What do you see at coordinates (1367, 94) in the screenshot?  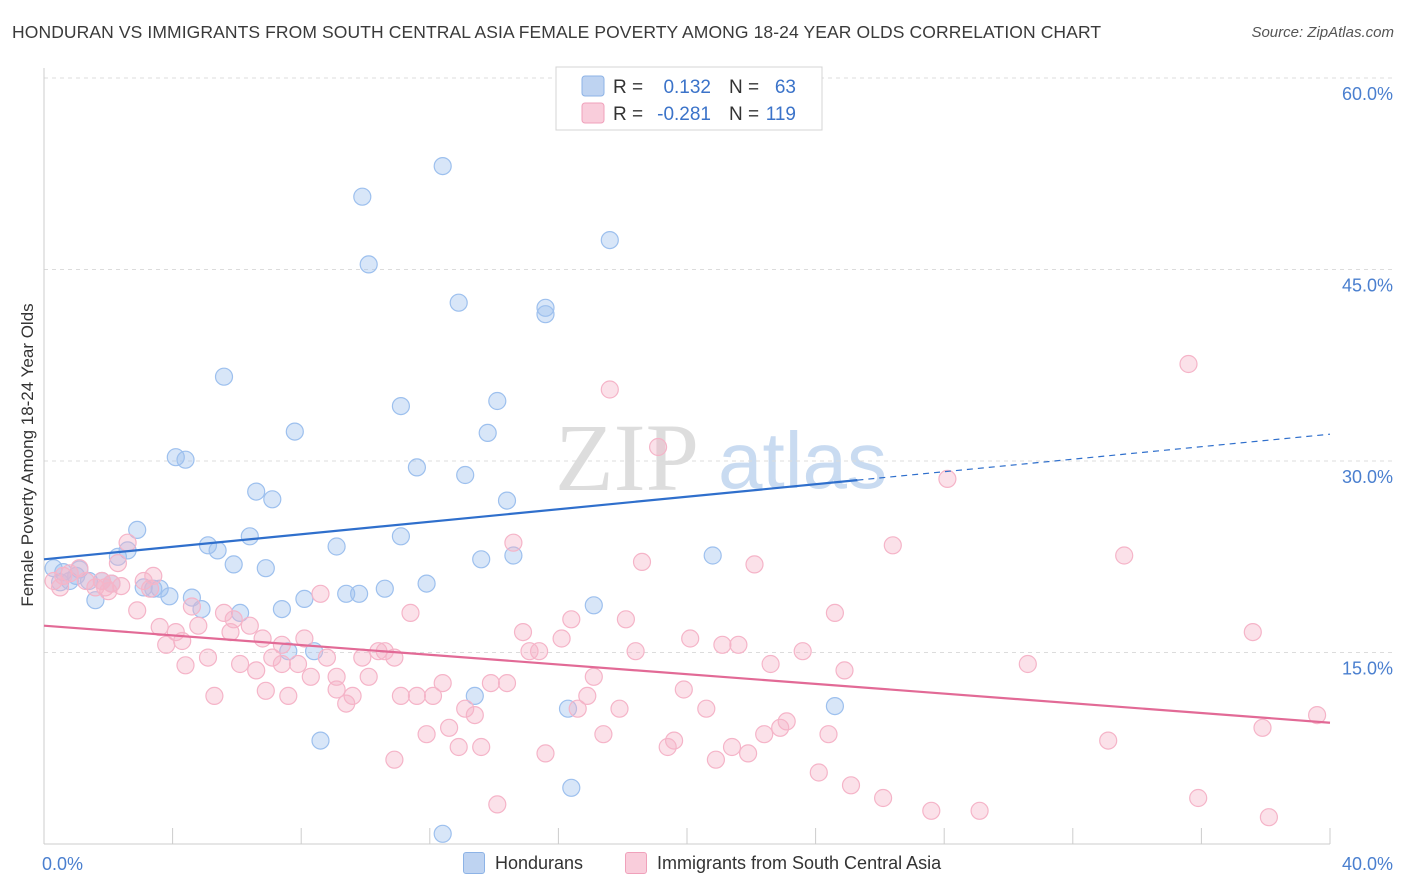 I see `y-tick-label-3: 60.0%` at bounding box center [1367, 94].